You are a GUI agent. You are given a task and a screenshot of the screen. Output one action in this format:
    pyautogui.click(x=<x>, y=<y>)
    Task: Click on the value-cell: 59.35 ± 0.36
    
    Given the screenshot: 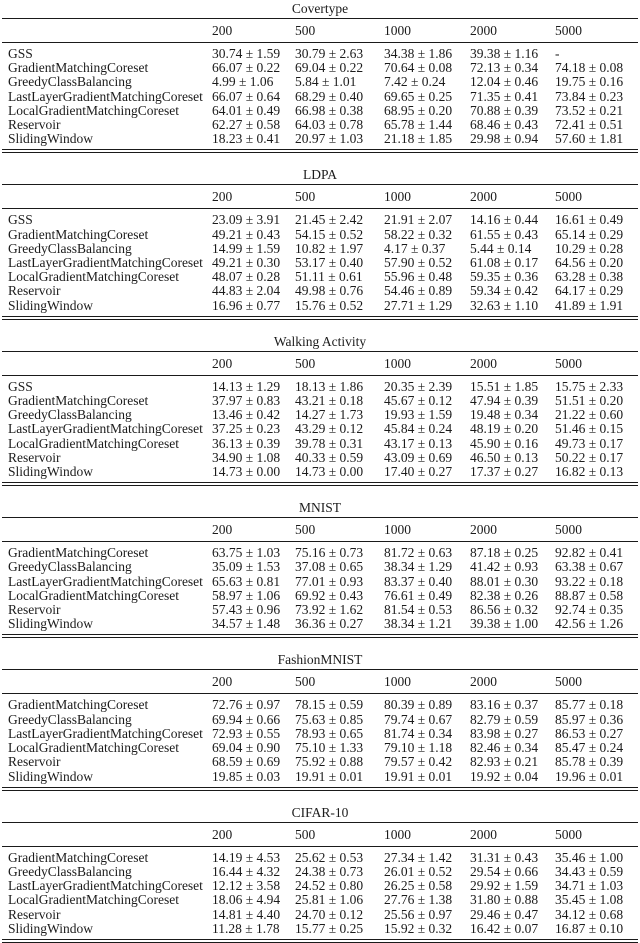 What is the action you would take?
    pyautogui.click(x=504, y=277)
    